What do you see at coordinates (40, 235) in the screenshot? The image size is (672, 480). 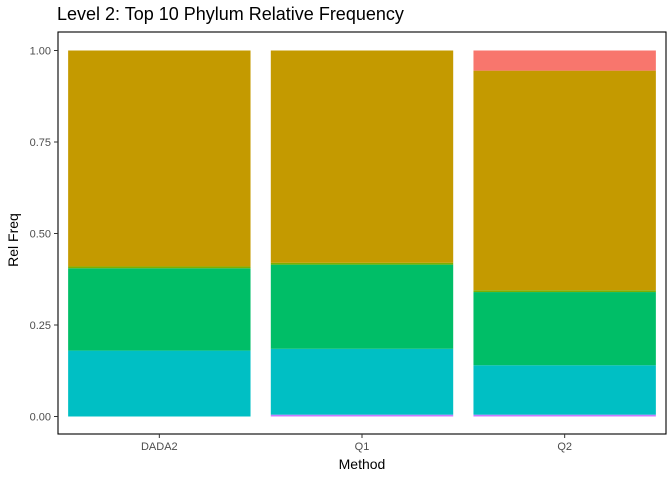 I see `y-tick-label: 0.50` at bounding box center [40, 235].